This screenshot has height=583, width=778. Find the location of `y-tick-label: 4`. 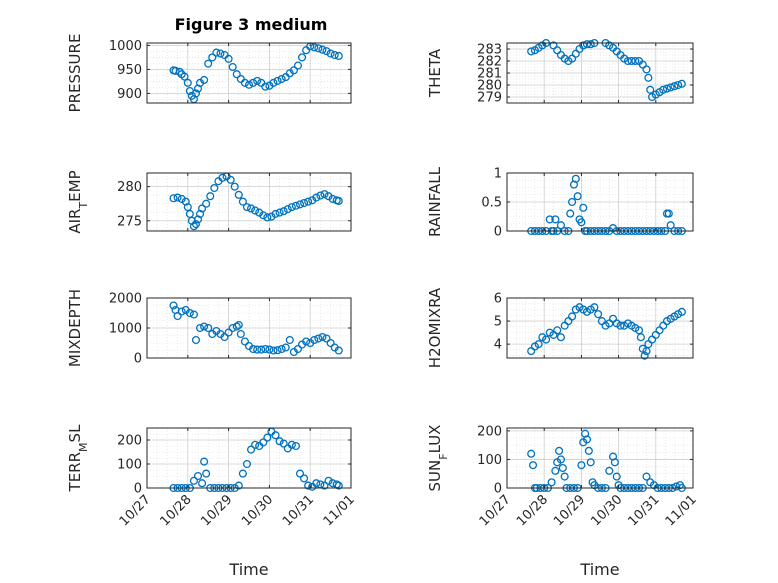

y-tick-label: 4 is located at coordinates (498, 345).